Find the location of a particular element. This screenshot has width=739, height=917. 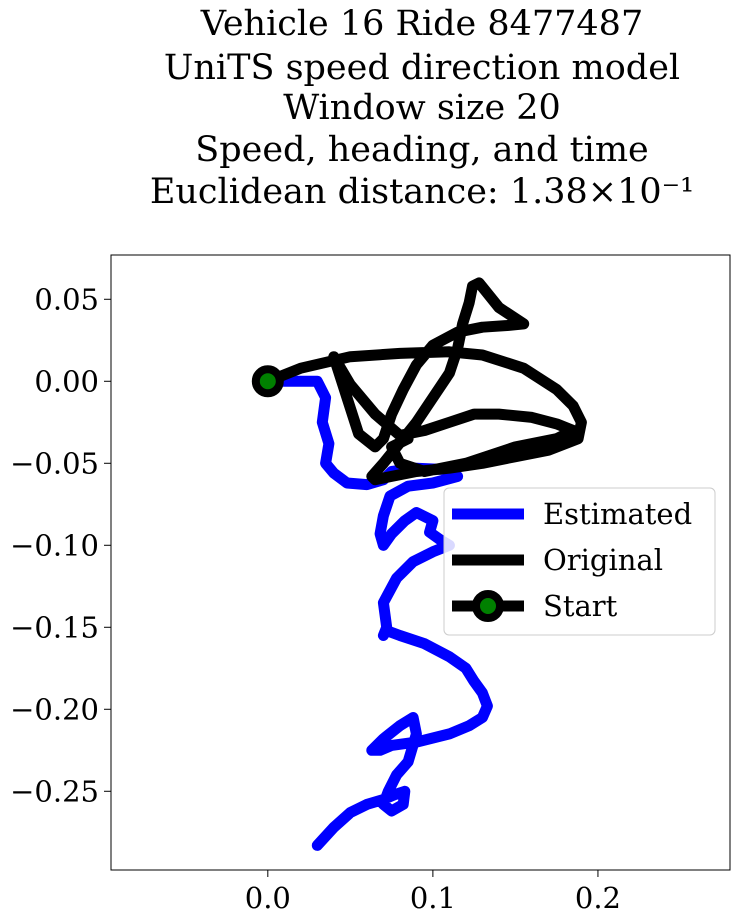

title-line: UniTS speed direction model is located at coordinates (422, 68).